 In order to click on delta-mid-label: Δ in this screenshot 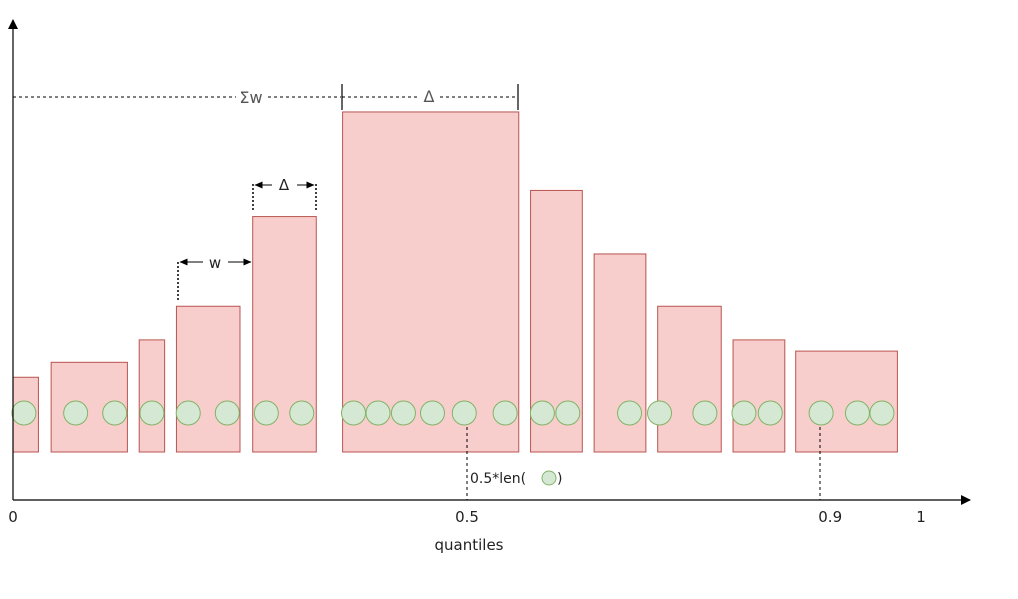, I will do `click(284, 185)`.